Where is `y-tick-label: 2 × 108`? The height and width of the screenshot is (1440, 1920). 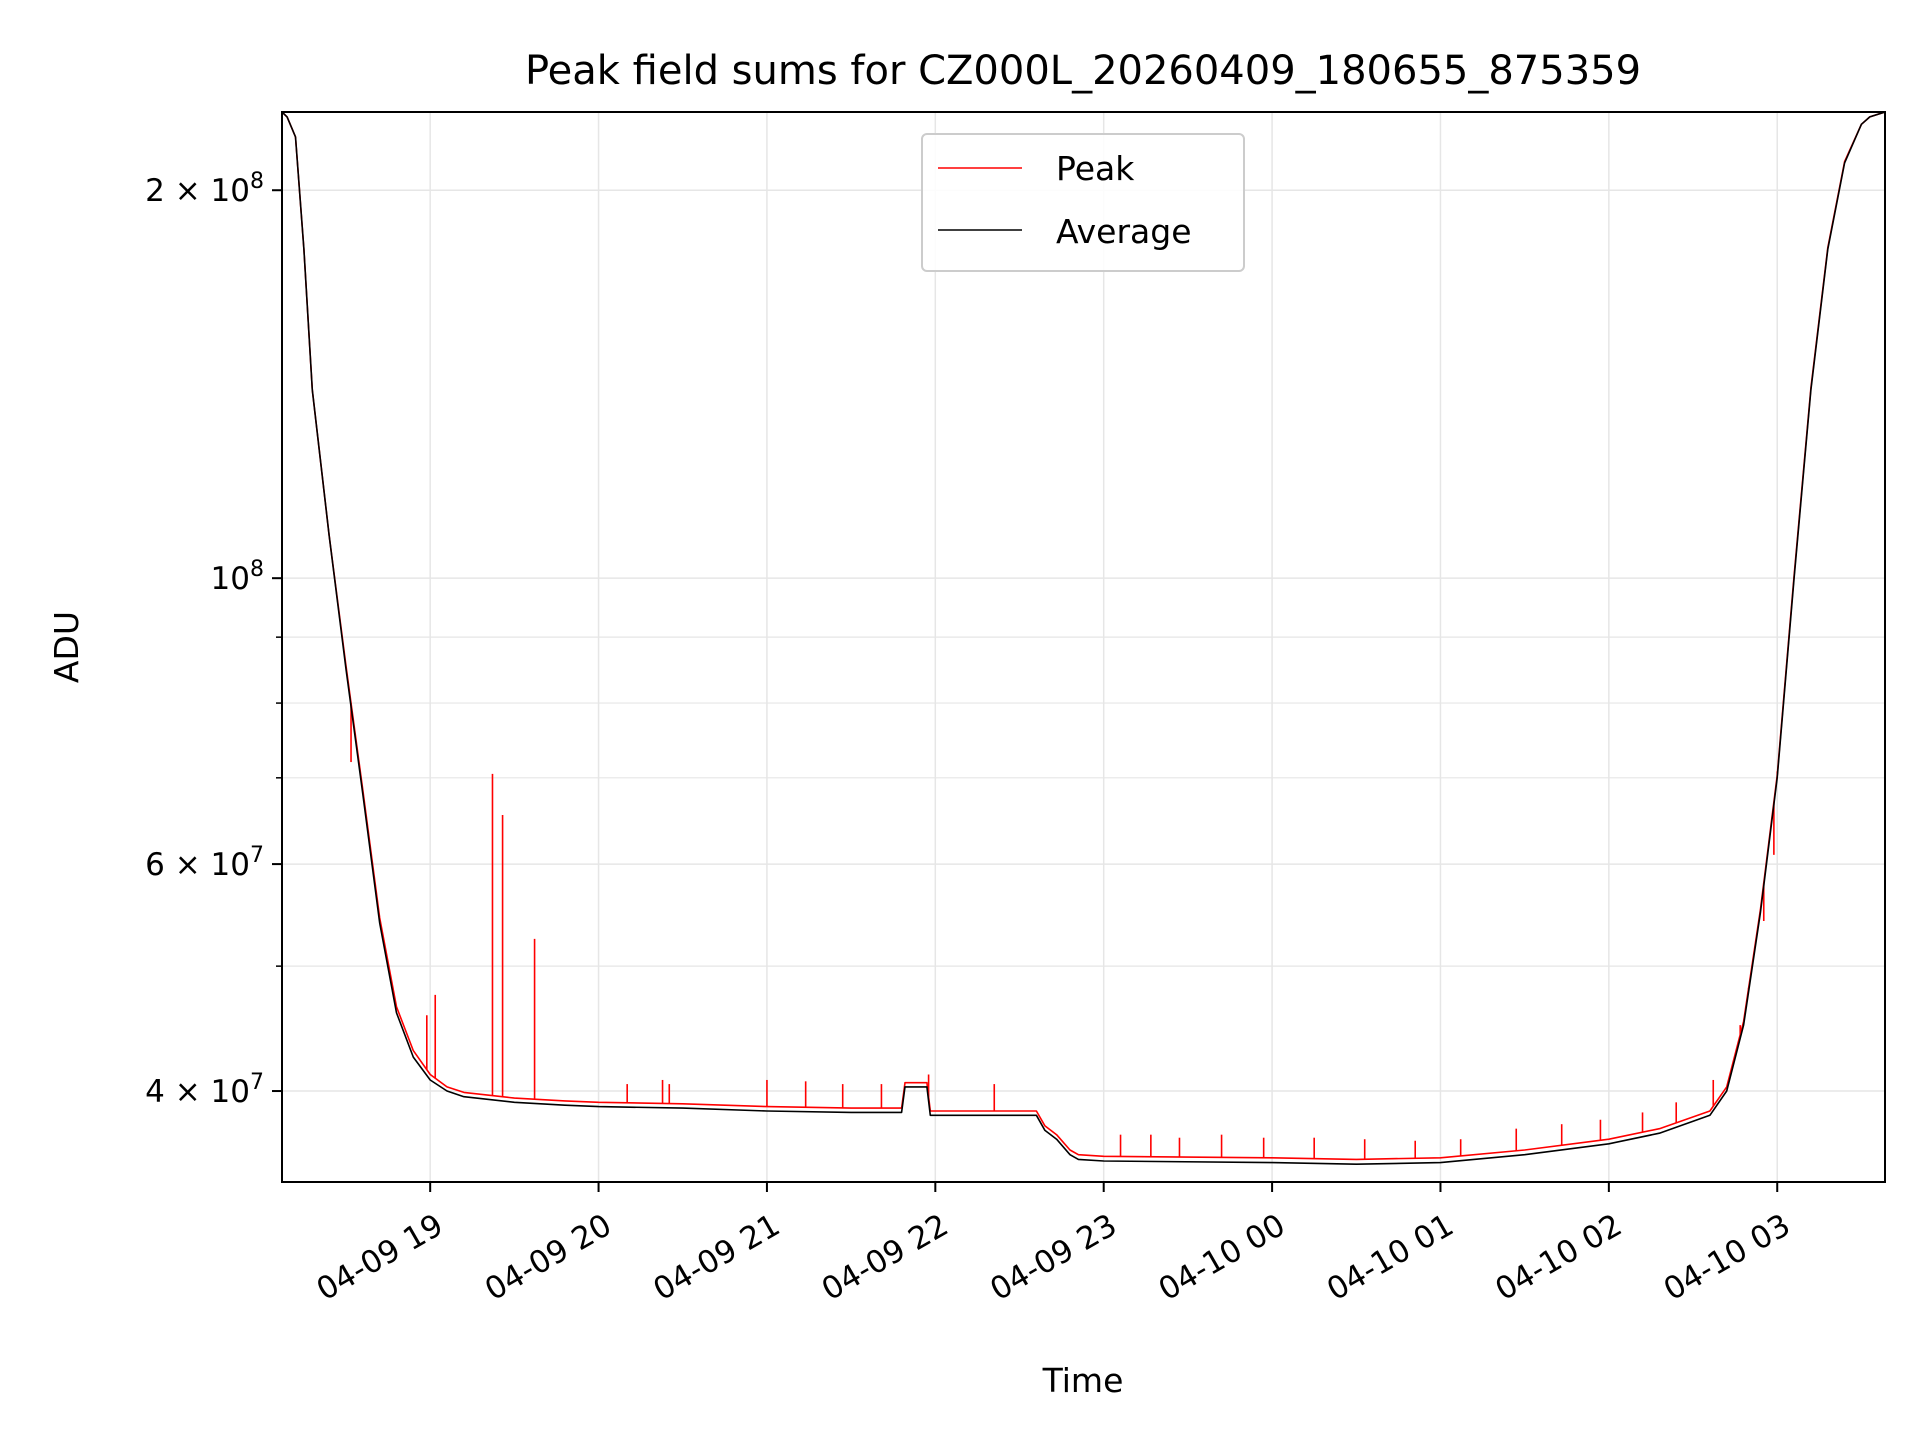 y-tick-label: 2 × 108 is located at coordinates (204, 189).